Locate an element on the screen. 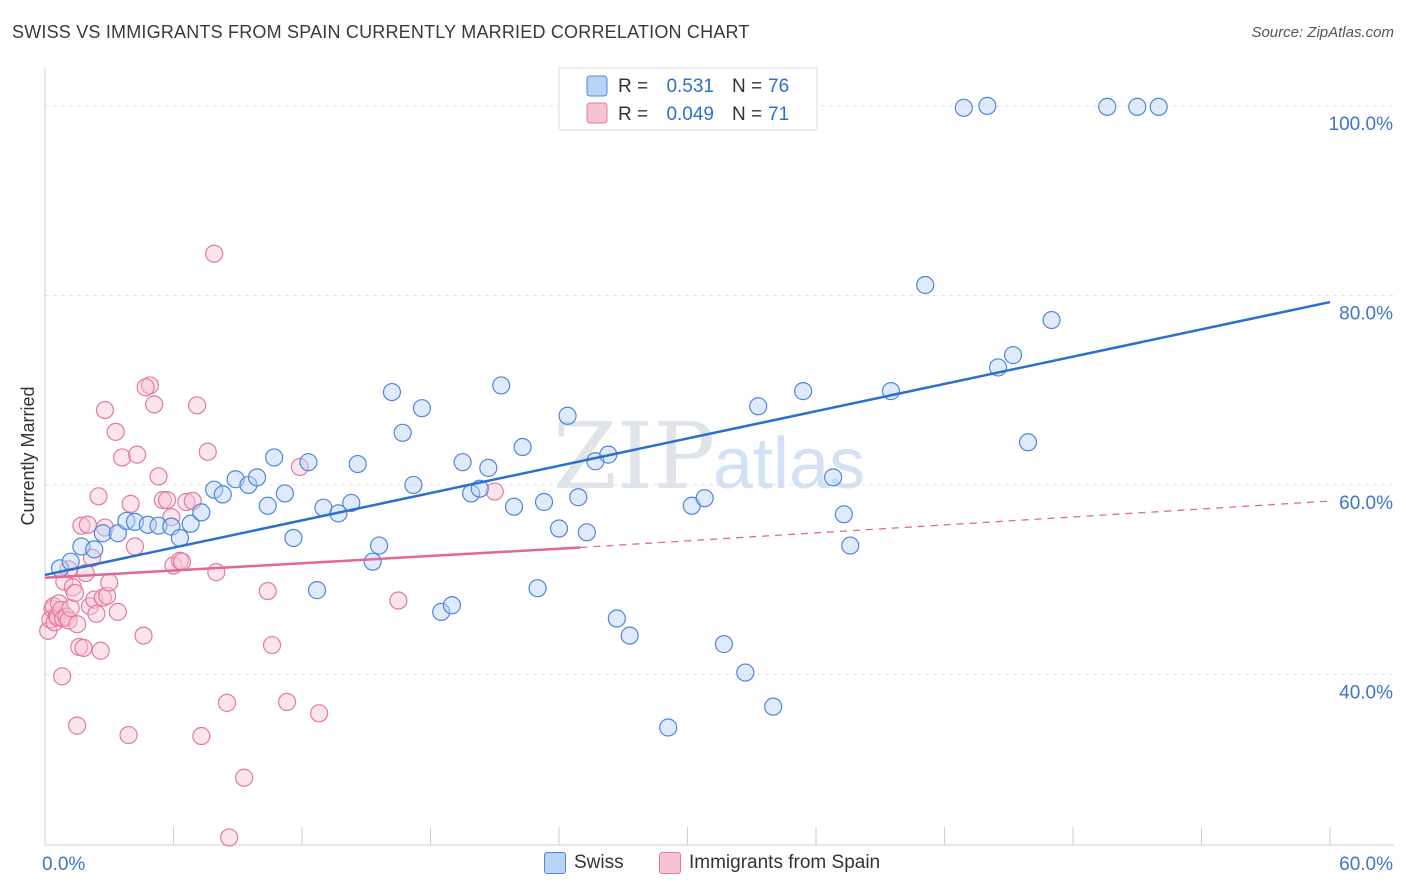 The height and width of the screenshot is (892, 1406). legend-spain-n-value: 71 is located at coordinates (778, 114).